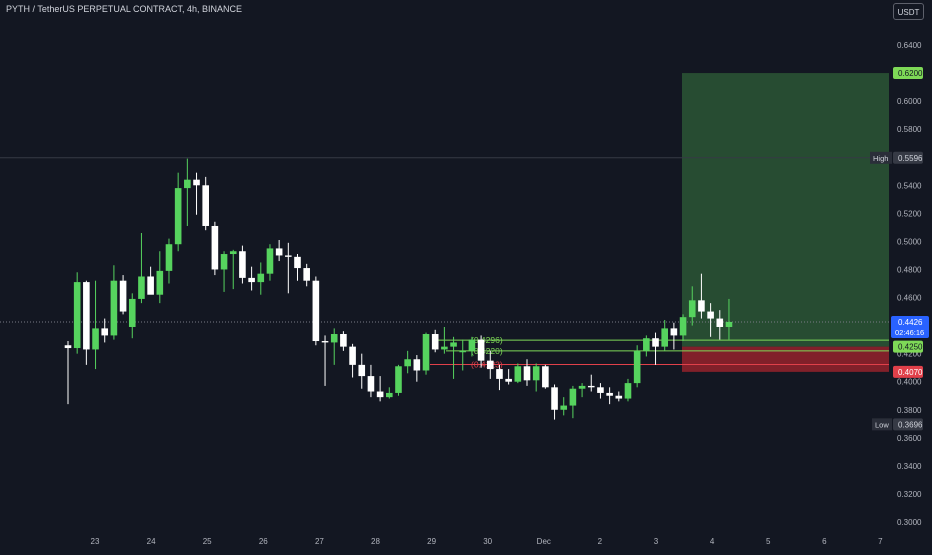 The height and width of the screenshot is (555, 932). I want to click on x-tick-label: 28, so click(375, 541).